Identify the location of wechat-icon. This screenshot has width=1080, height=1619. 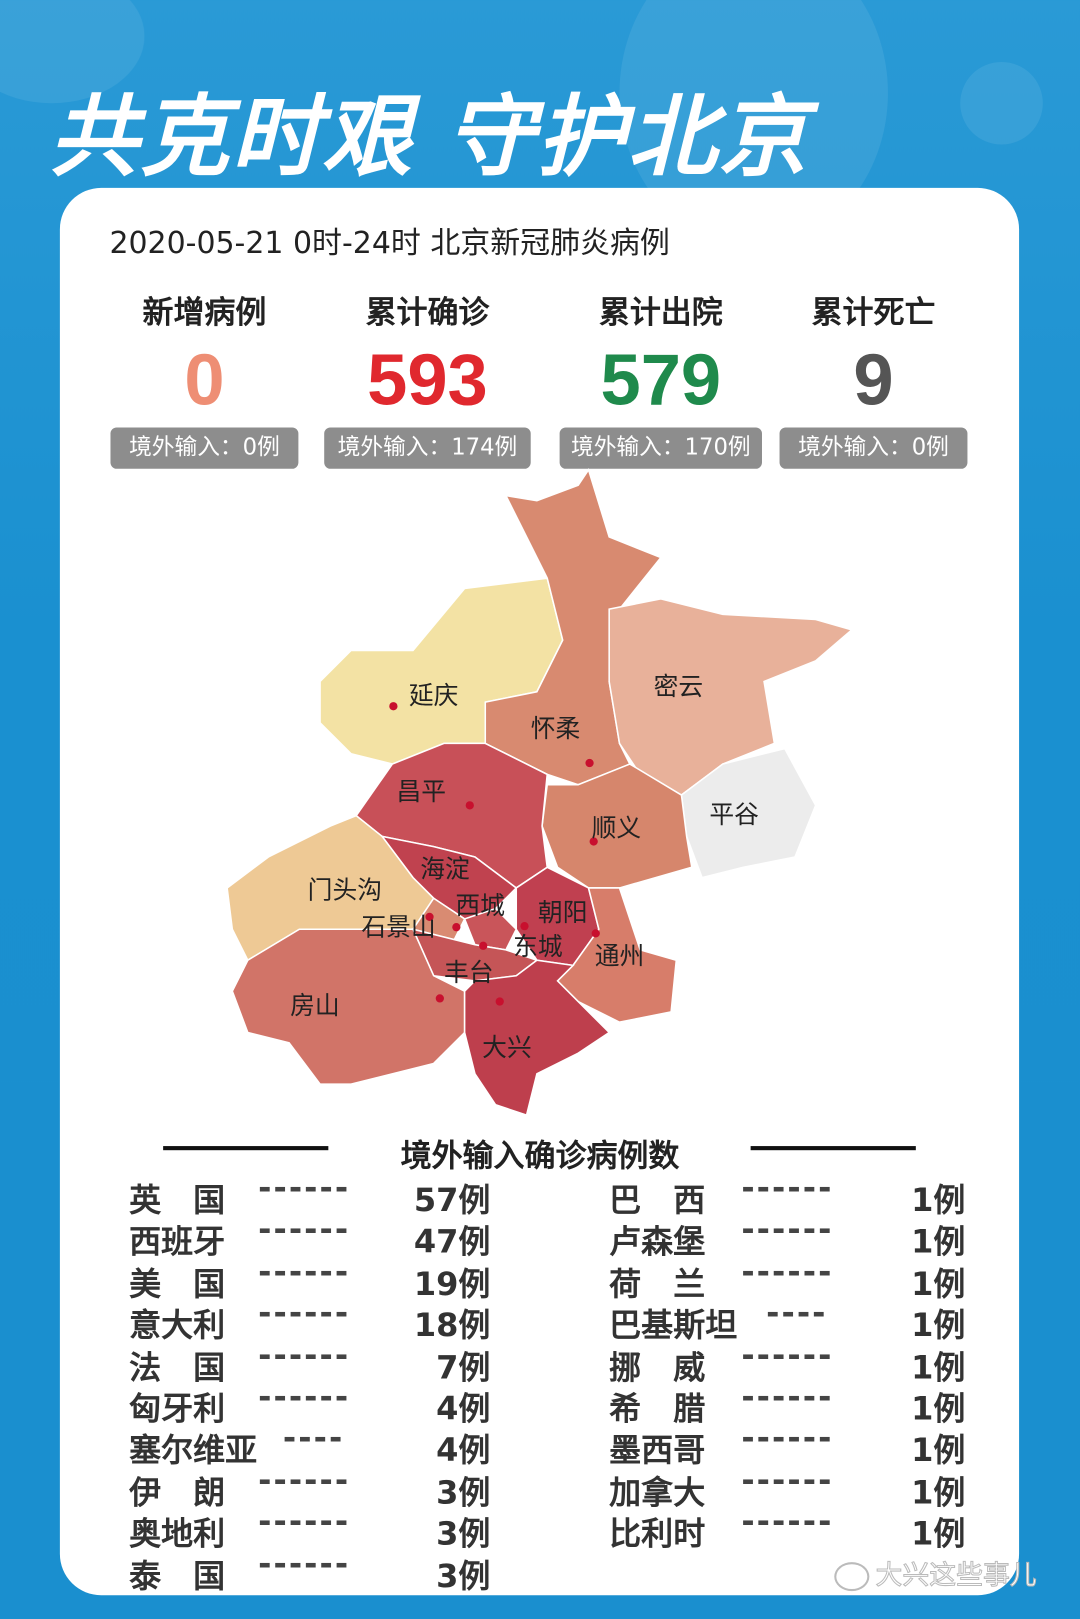
(852, 1576).